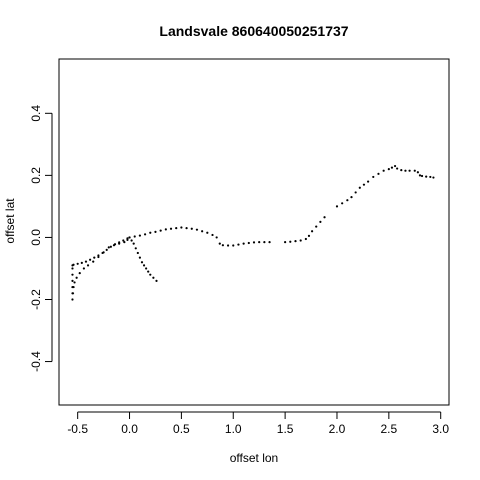 Image resolution: width=480 pixels, height=480 pixels. What do you see at coordinates (41, 238) in the screenshot?
I see `y-axis: -0.4 -0.2 0.0 0.2 0.4` at bounding box center [41, 238].